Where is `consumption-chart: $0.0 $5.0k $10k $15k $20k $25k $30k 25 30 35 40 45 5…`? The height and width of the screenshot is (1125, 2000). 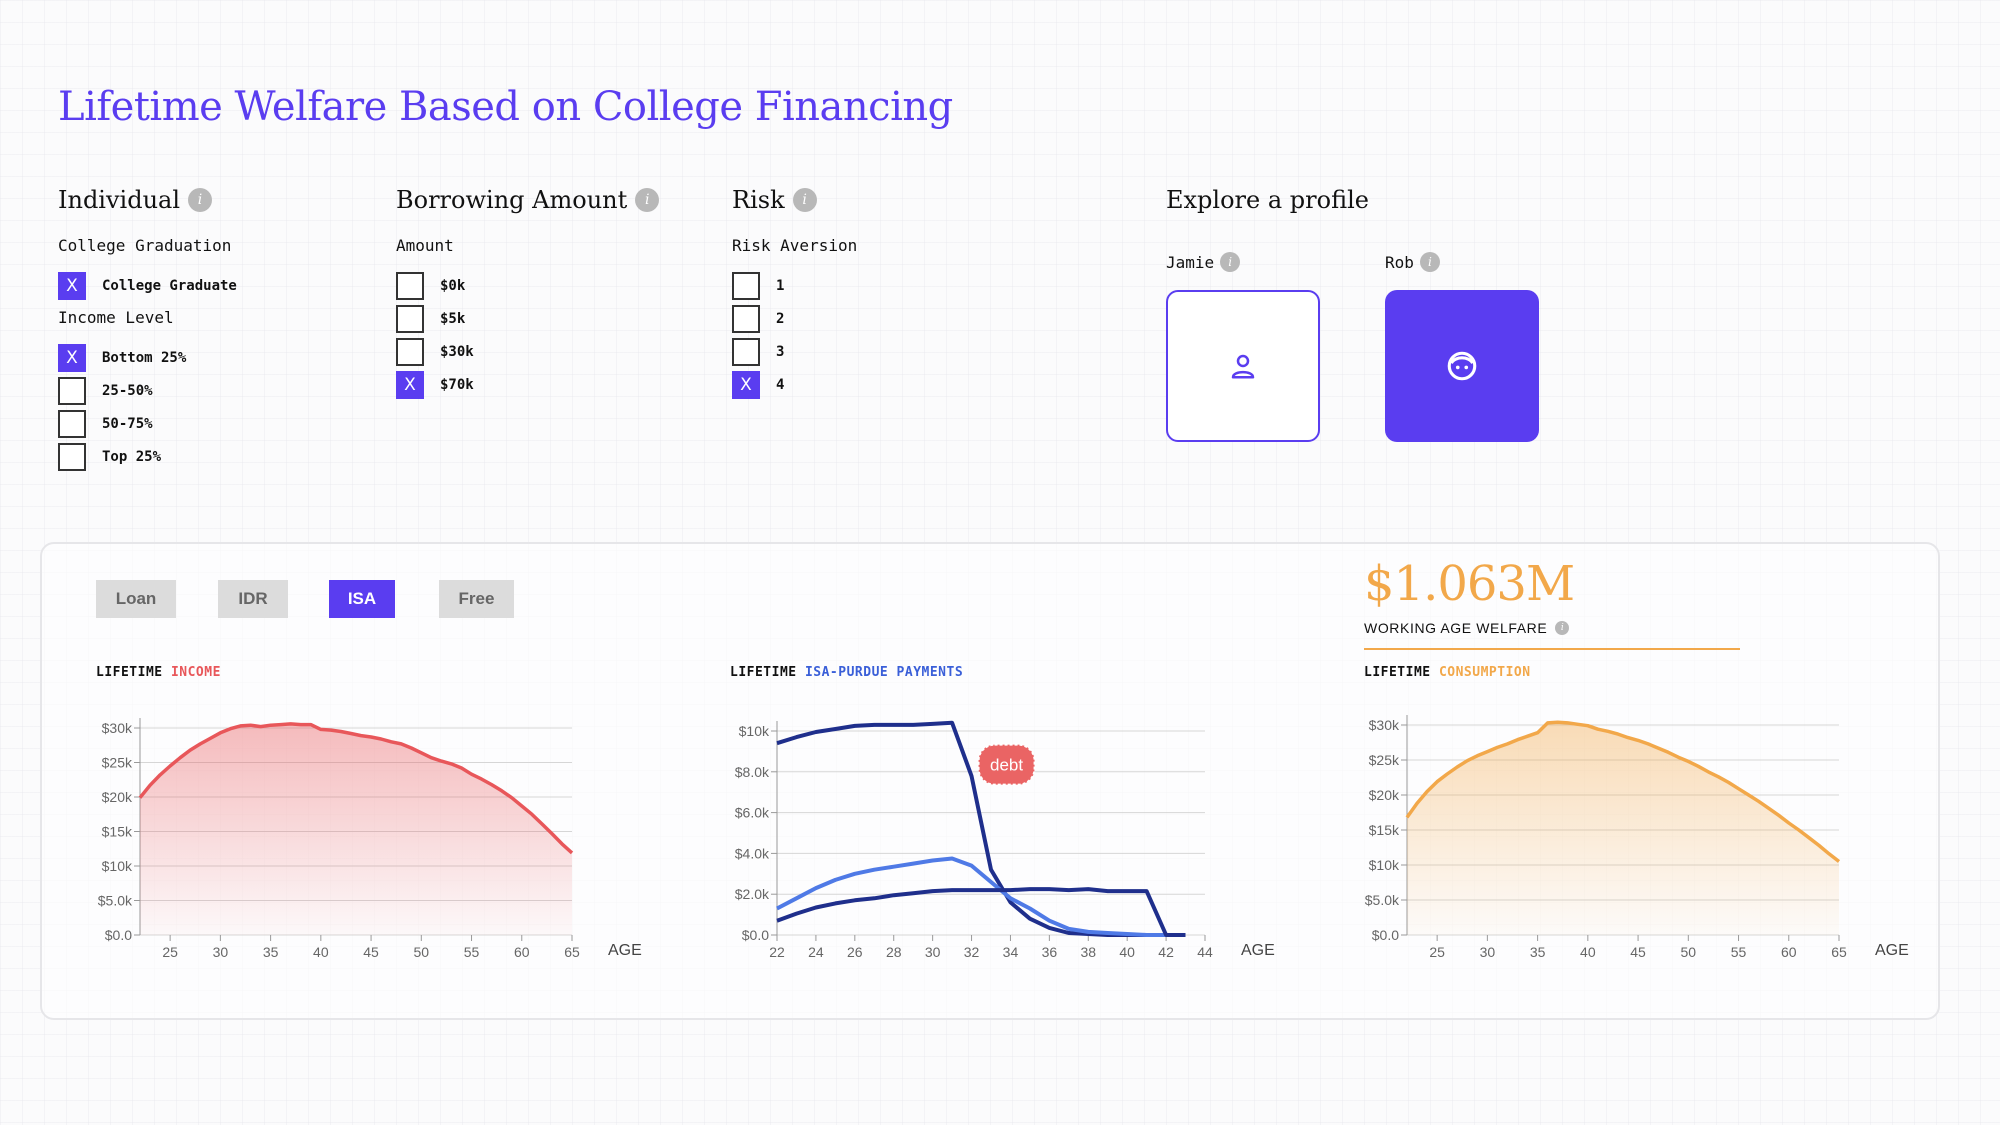 consumption-chart: $0.0 $5.0k $10k $15k $20k $25k $30k 25 30 35 40 45 5… is located at coordinates (1637, 837).